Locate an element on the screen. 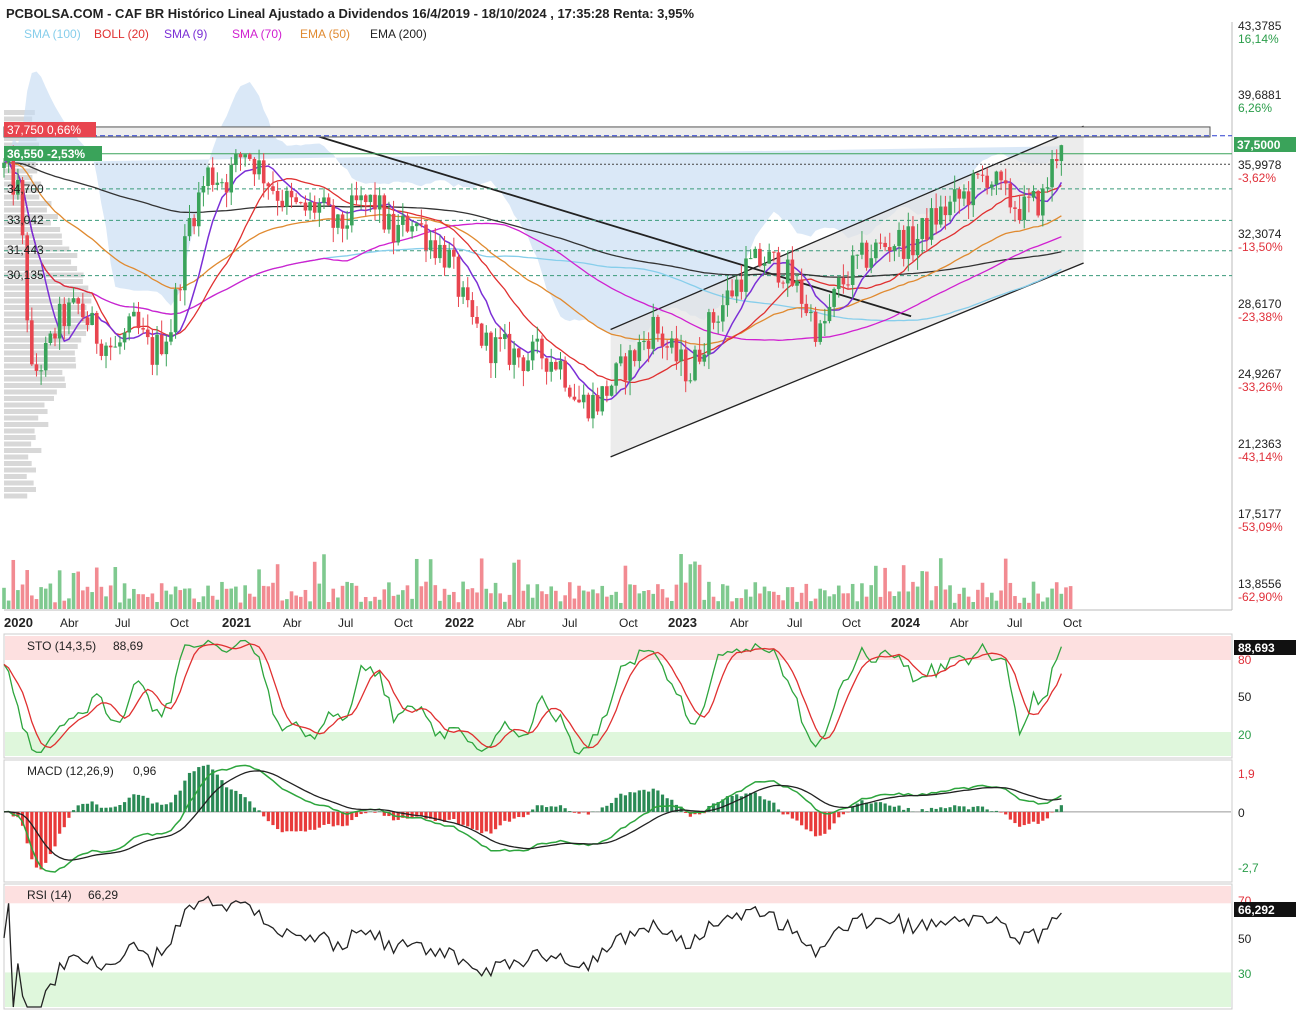 This screenshot has width=1301, height=1013. rsi-value: 66,29 is located at coordinates (103, 895).